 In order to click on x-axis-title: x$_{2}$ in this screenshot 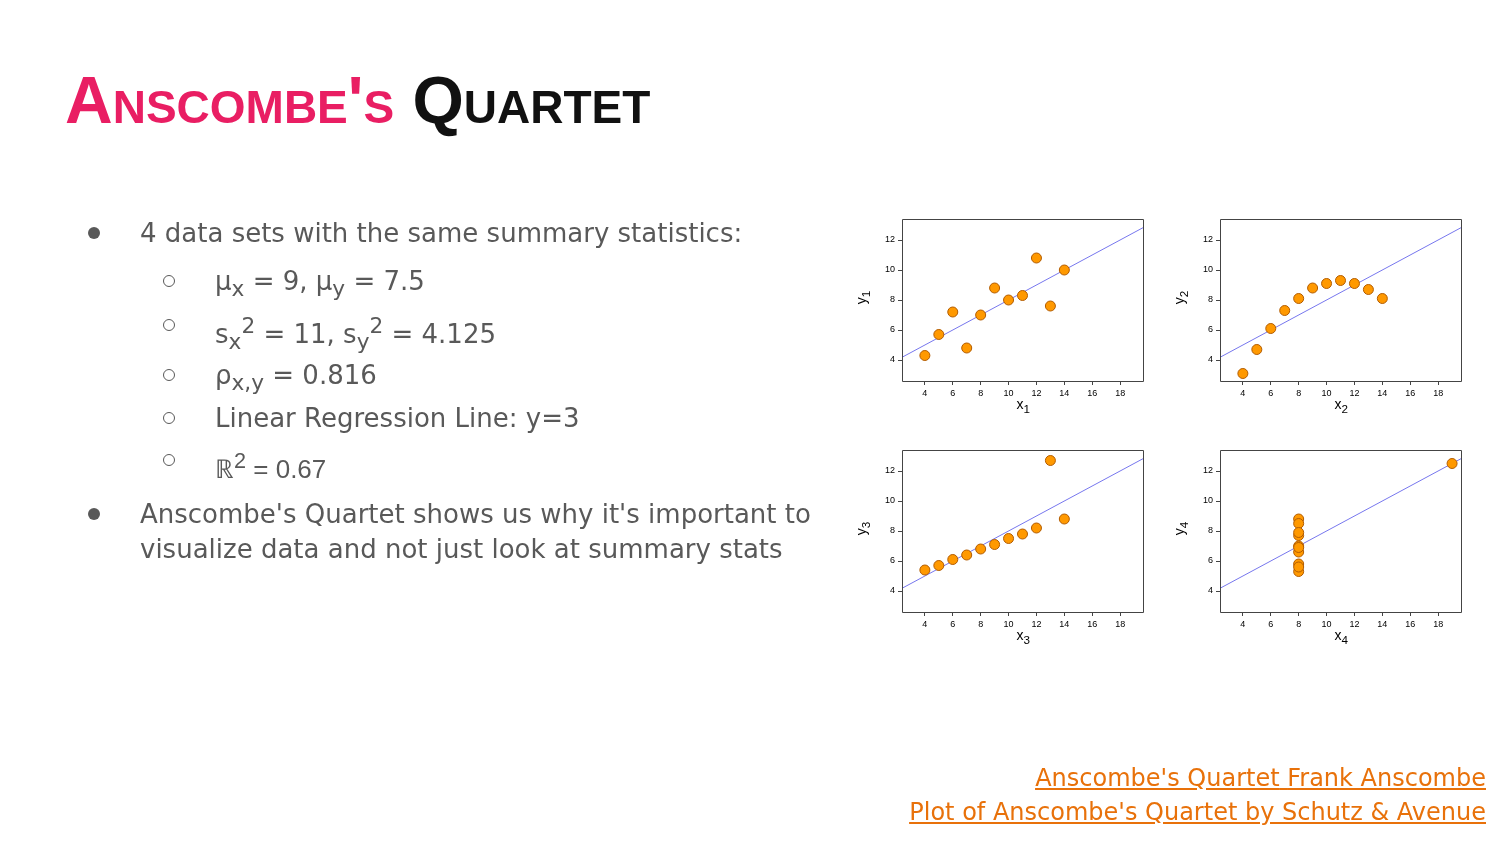, I will do `click(1341, 405)`.